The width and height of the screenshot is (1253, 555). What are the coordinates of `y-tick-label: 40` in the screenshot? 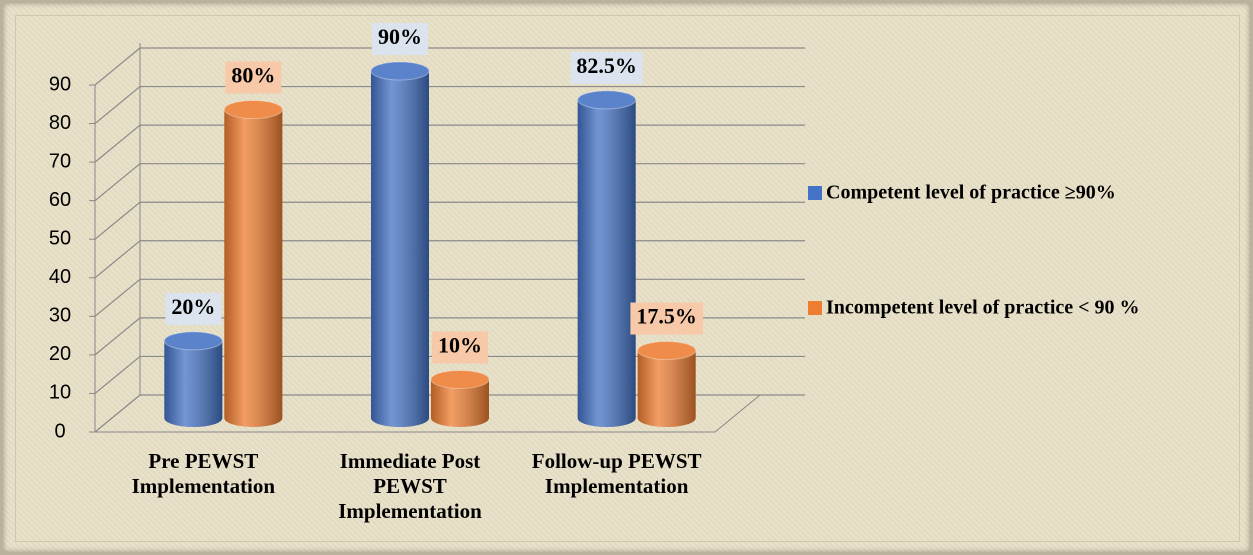 It's located at (60, 277).